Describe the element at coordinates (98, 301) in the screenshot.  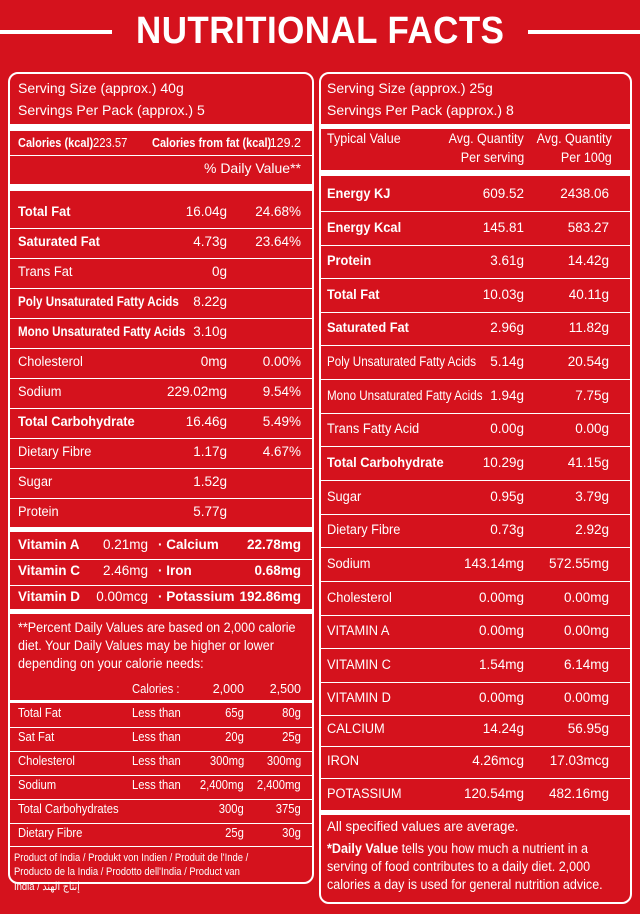
I see `nutrient-name: Poly Unsaturated Fatty Acids` at that location.